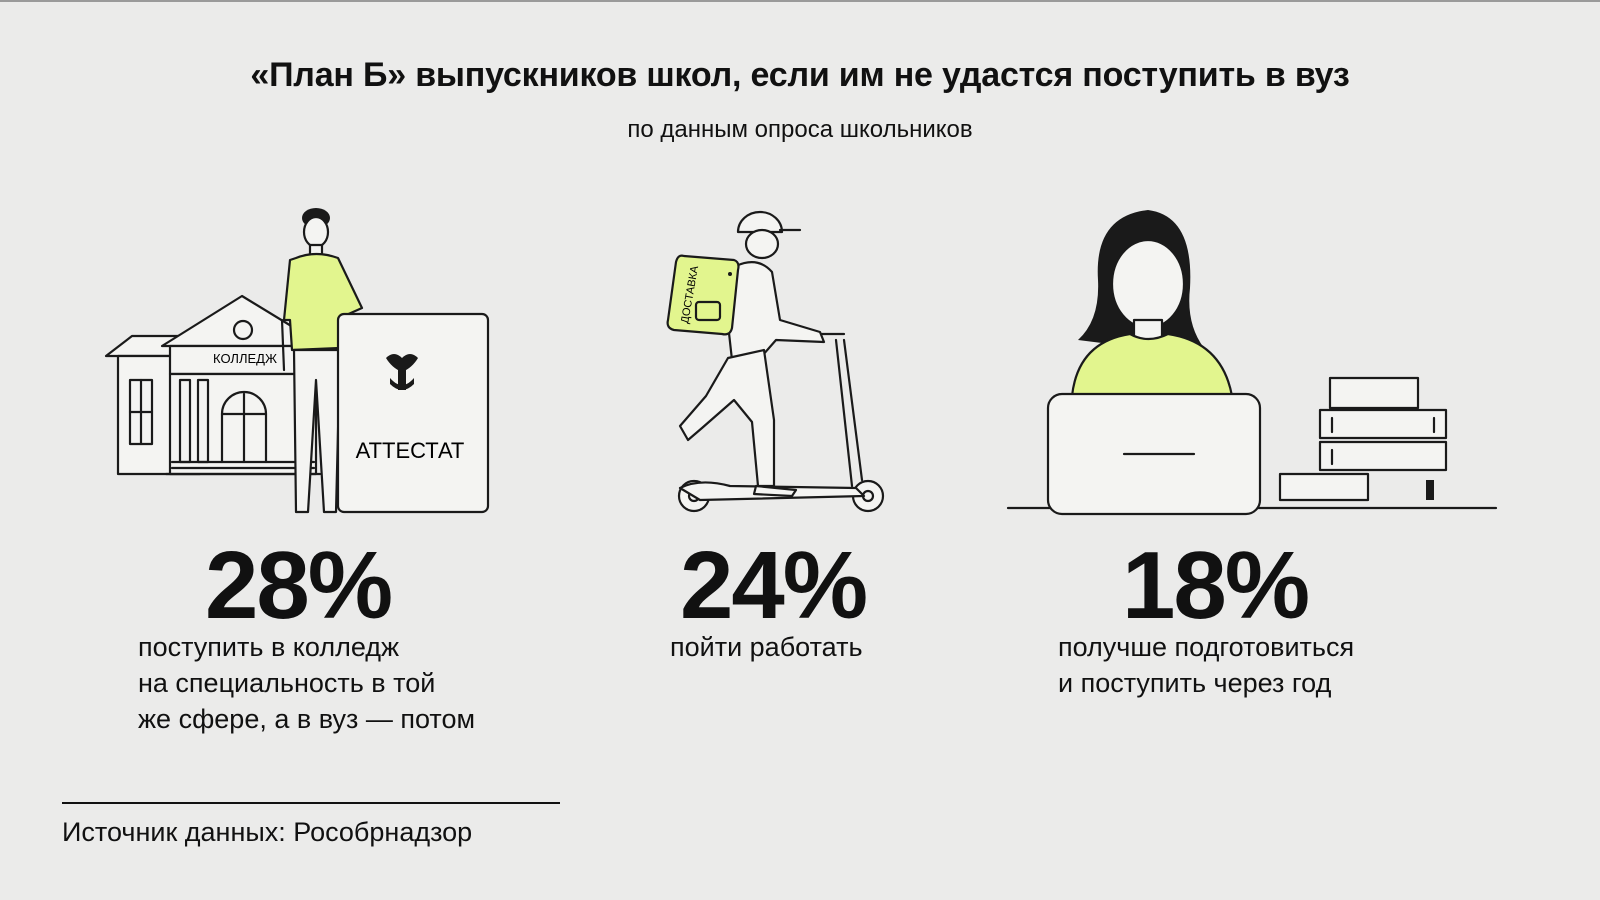  What do you see at coordinates (1154, 454) in the screenshot?
I see `laptop` at bounding box center [1154, 454].